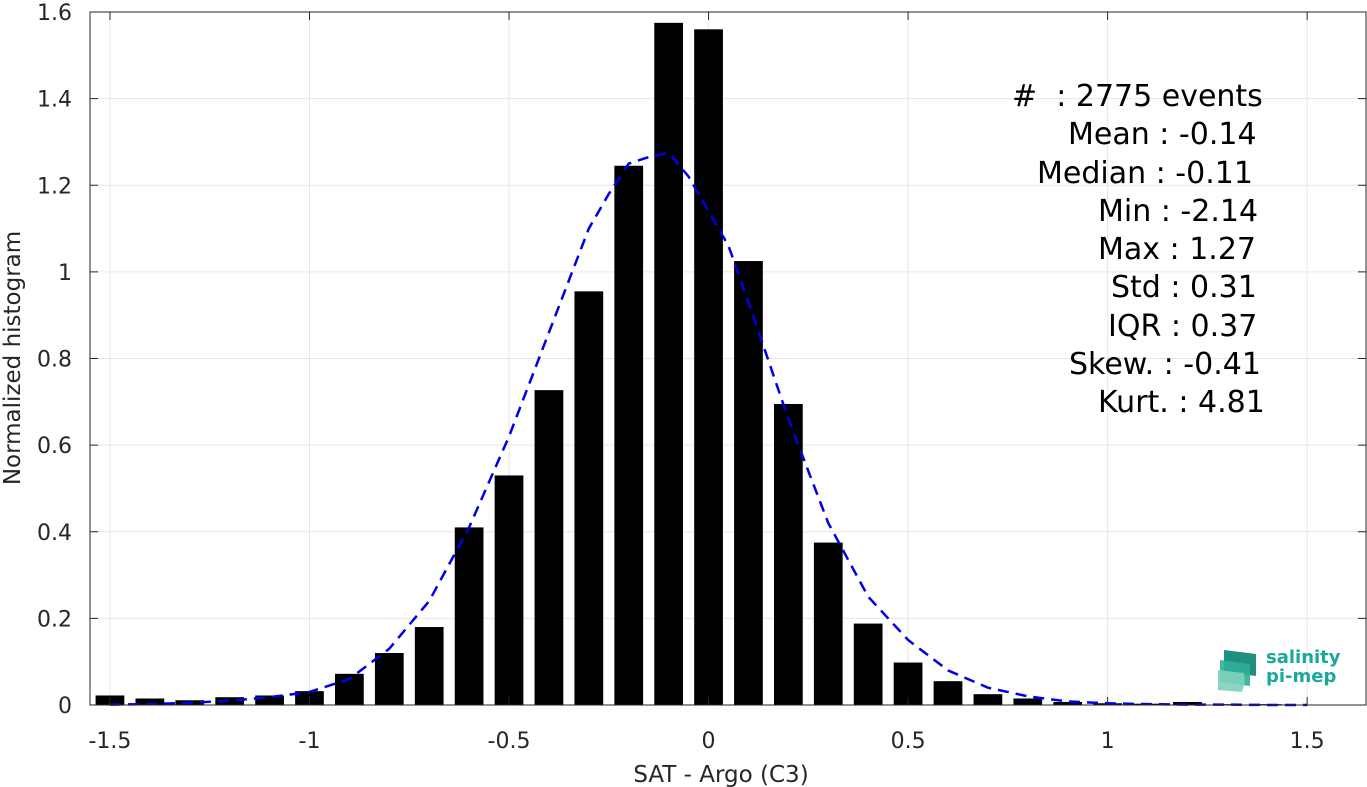 Image resolution: width=1367 pixels, height=787 pixels. I want to click on y-tick-label: 1.4, so click(54, 100).